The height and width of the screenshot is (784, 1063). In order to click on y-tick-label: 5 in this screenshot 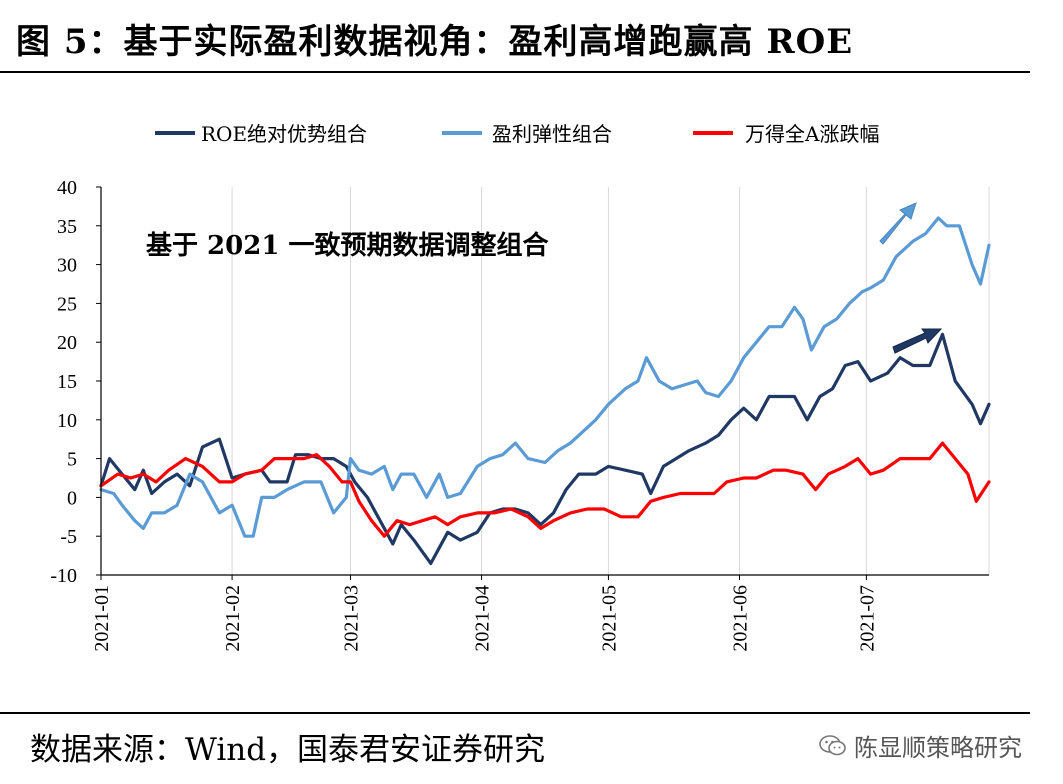, I will do `click(72, 460)`.